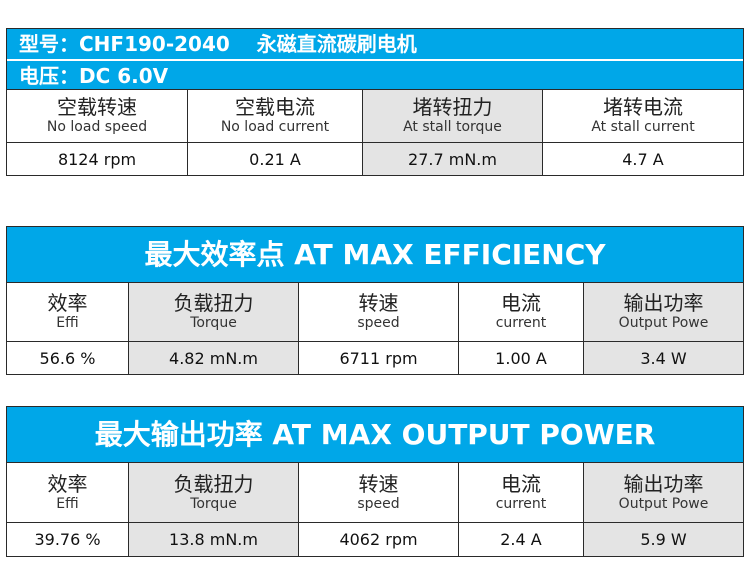 The width and height of the screenshot is (750, 577). I want to click on header-no-load-speed: 空载转速 No load speed, so click(97, 116).